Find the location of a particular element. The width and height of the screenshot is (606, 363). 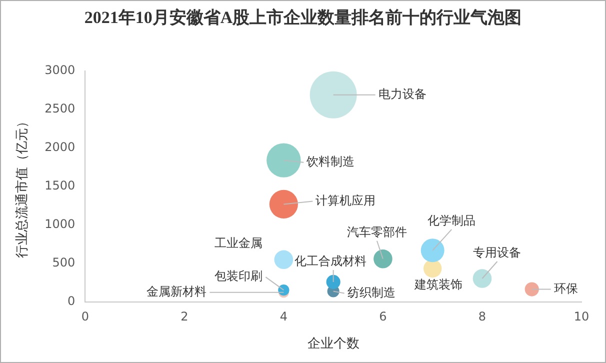

series-label: 计算机应用 is located at coordinates (346, 200).